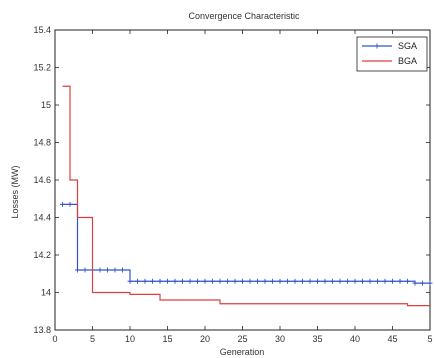  I want to click on x-axis-label: Generation, so click(242, 352).